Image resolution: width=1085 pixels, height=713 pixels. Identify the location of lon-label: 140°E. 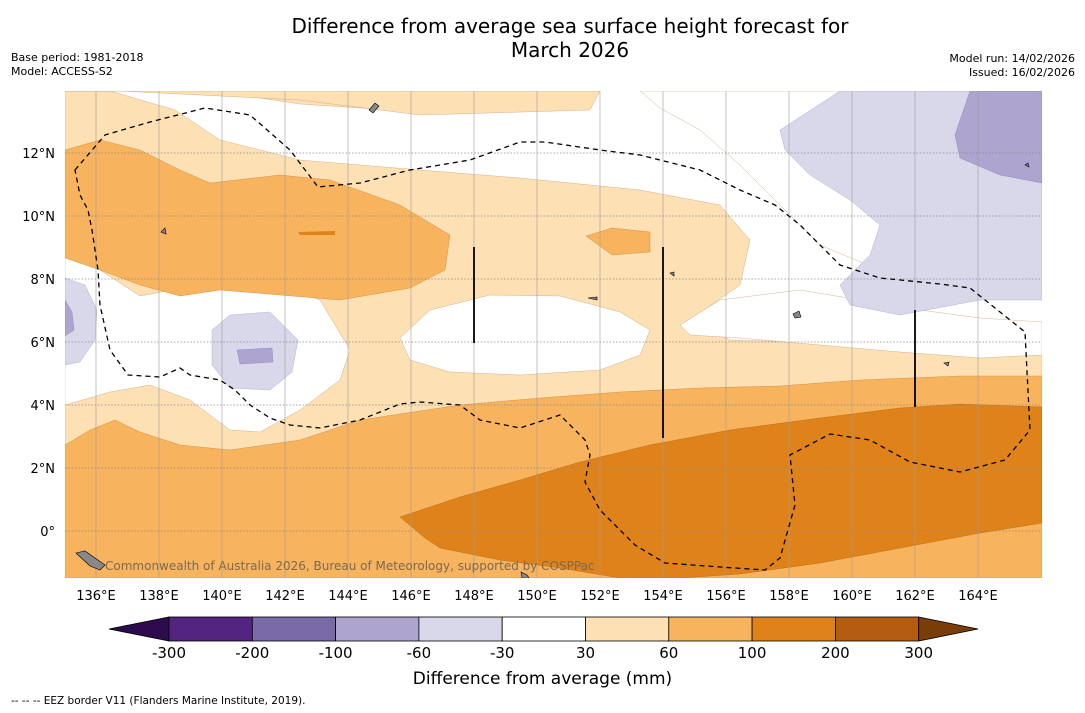
(222, 596).